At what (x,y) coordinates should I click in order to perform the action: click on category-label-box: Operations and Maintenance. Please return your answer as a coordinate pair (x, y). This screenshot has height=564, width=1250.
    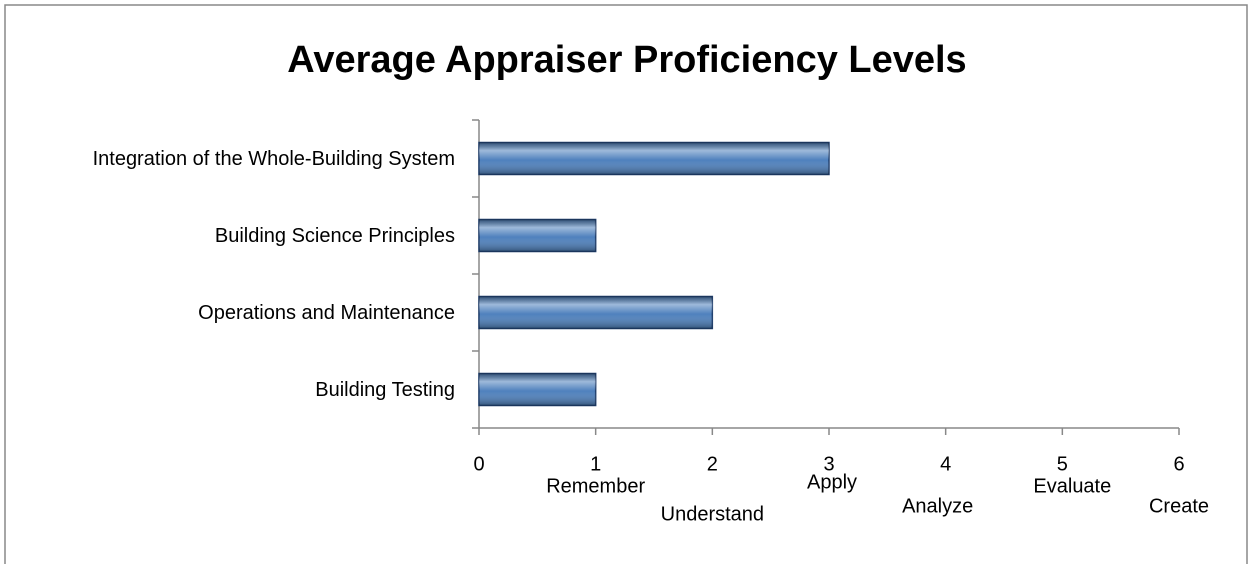
    Looking at the image, I should click on (326, 312).